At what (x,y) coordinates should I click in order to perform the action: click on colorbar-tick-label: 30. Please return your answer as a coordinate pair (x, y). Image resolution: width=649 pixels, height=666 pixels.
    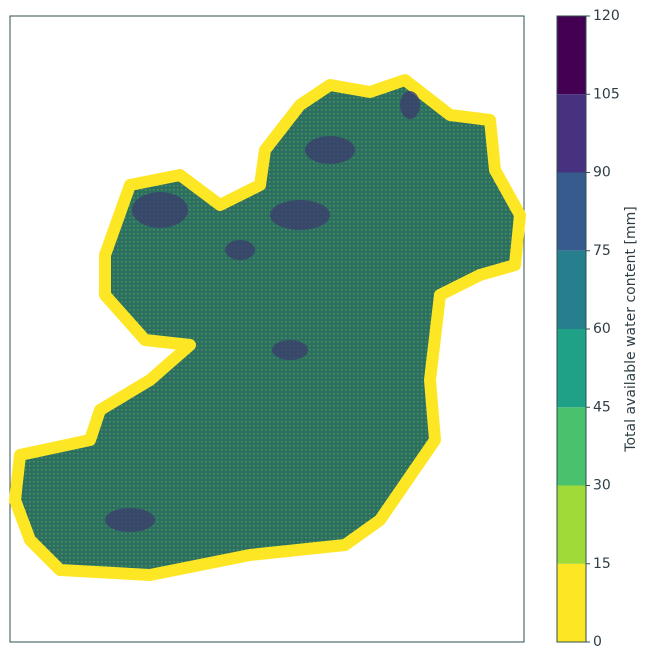
    Looking at the image, I should click on (602, 486).